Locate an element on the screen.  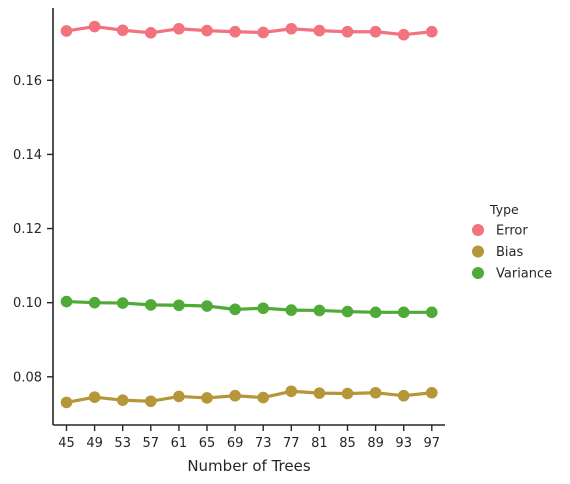
x-tick-label: 49 is located at coordinates (94, 443).